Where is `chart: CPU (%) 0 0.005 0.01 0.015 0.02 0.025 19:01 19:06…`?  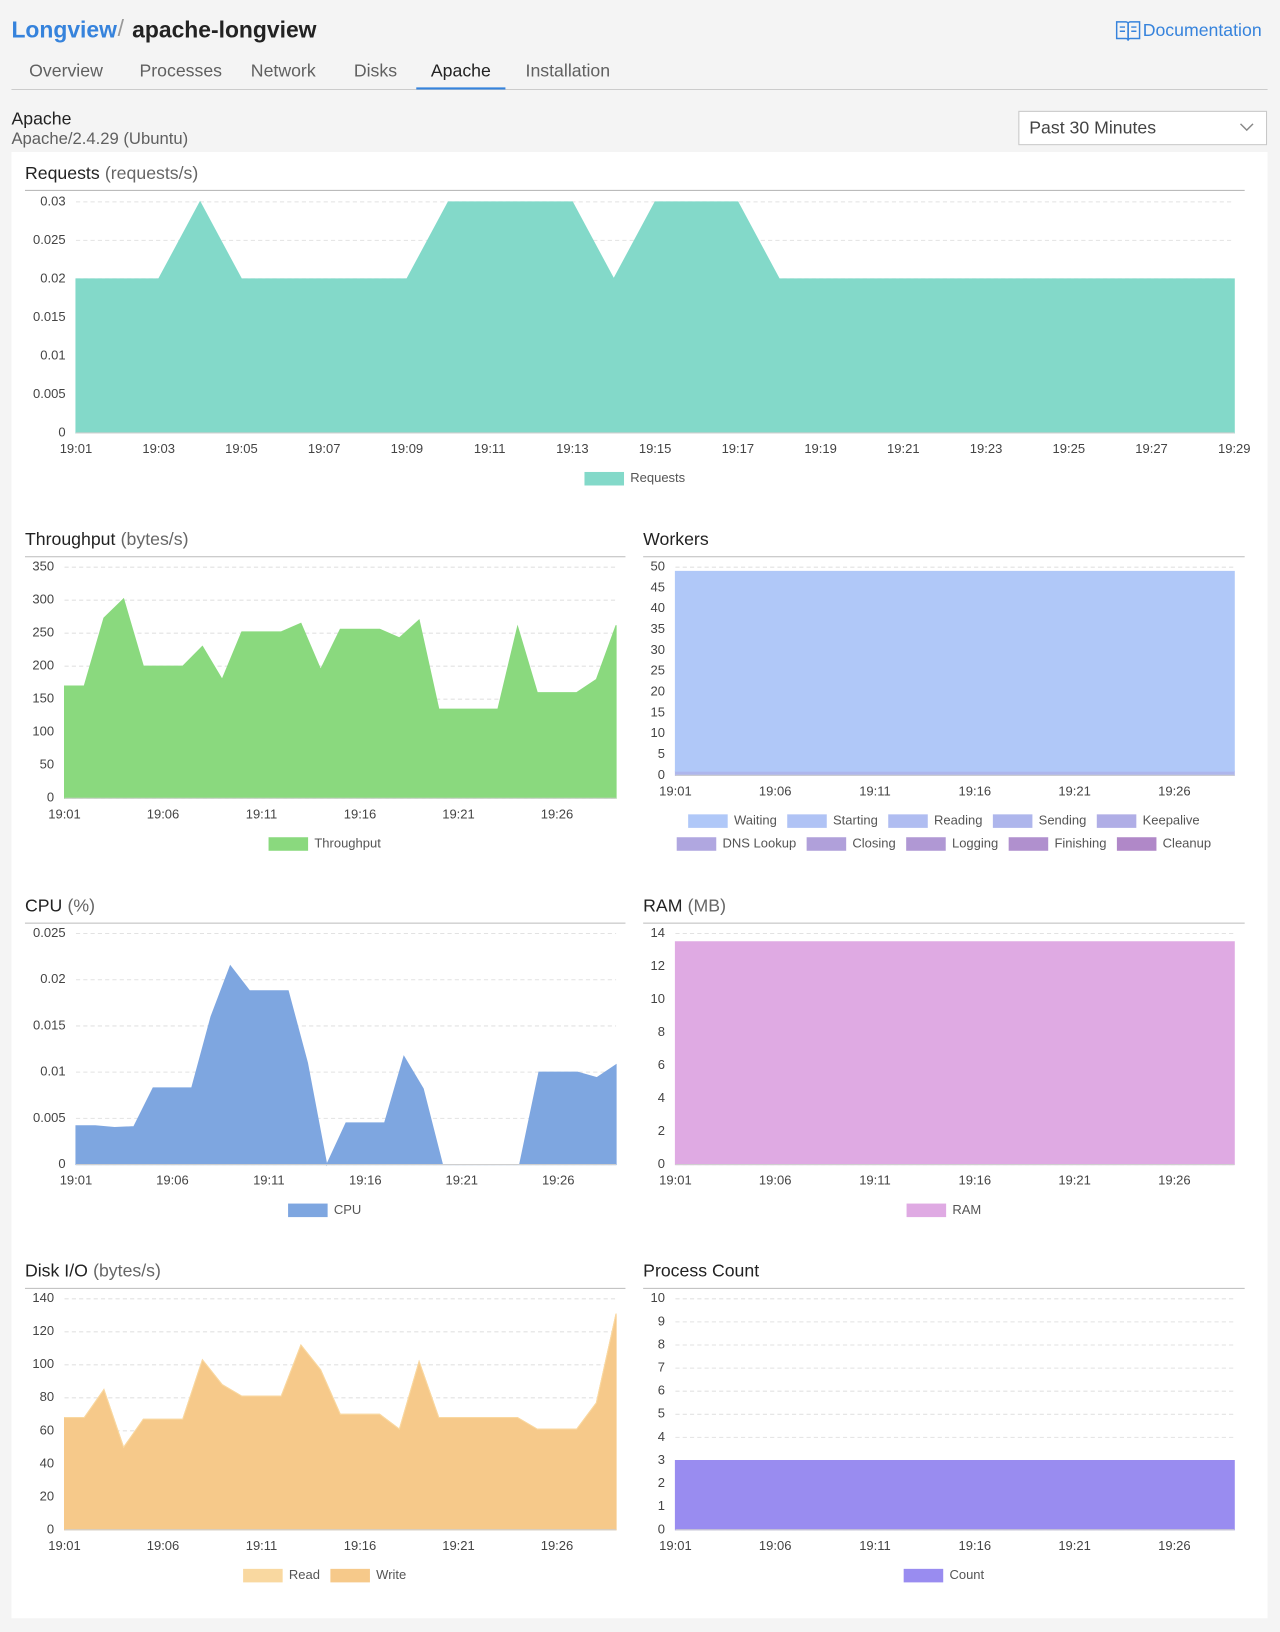
chart: CPU (%) 0 0.005 0.01 0.015 0.02 0.025 19:01 19:06… is located at coordinates (325, 1056).